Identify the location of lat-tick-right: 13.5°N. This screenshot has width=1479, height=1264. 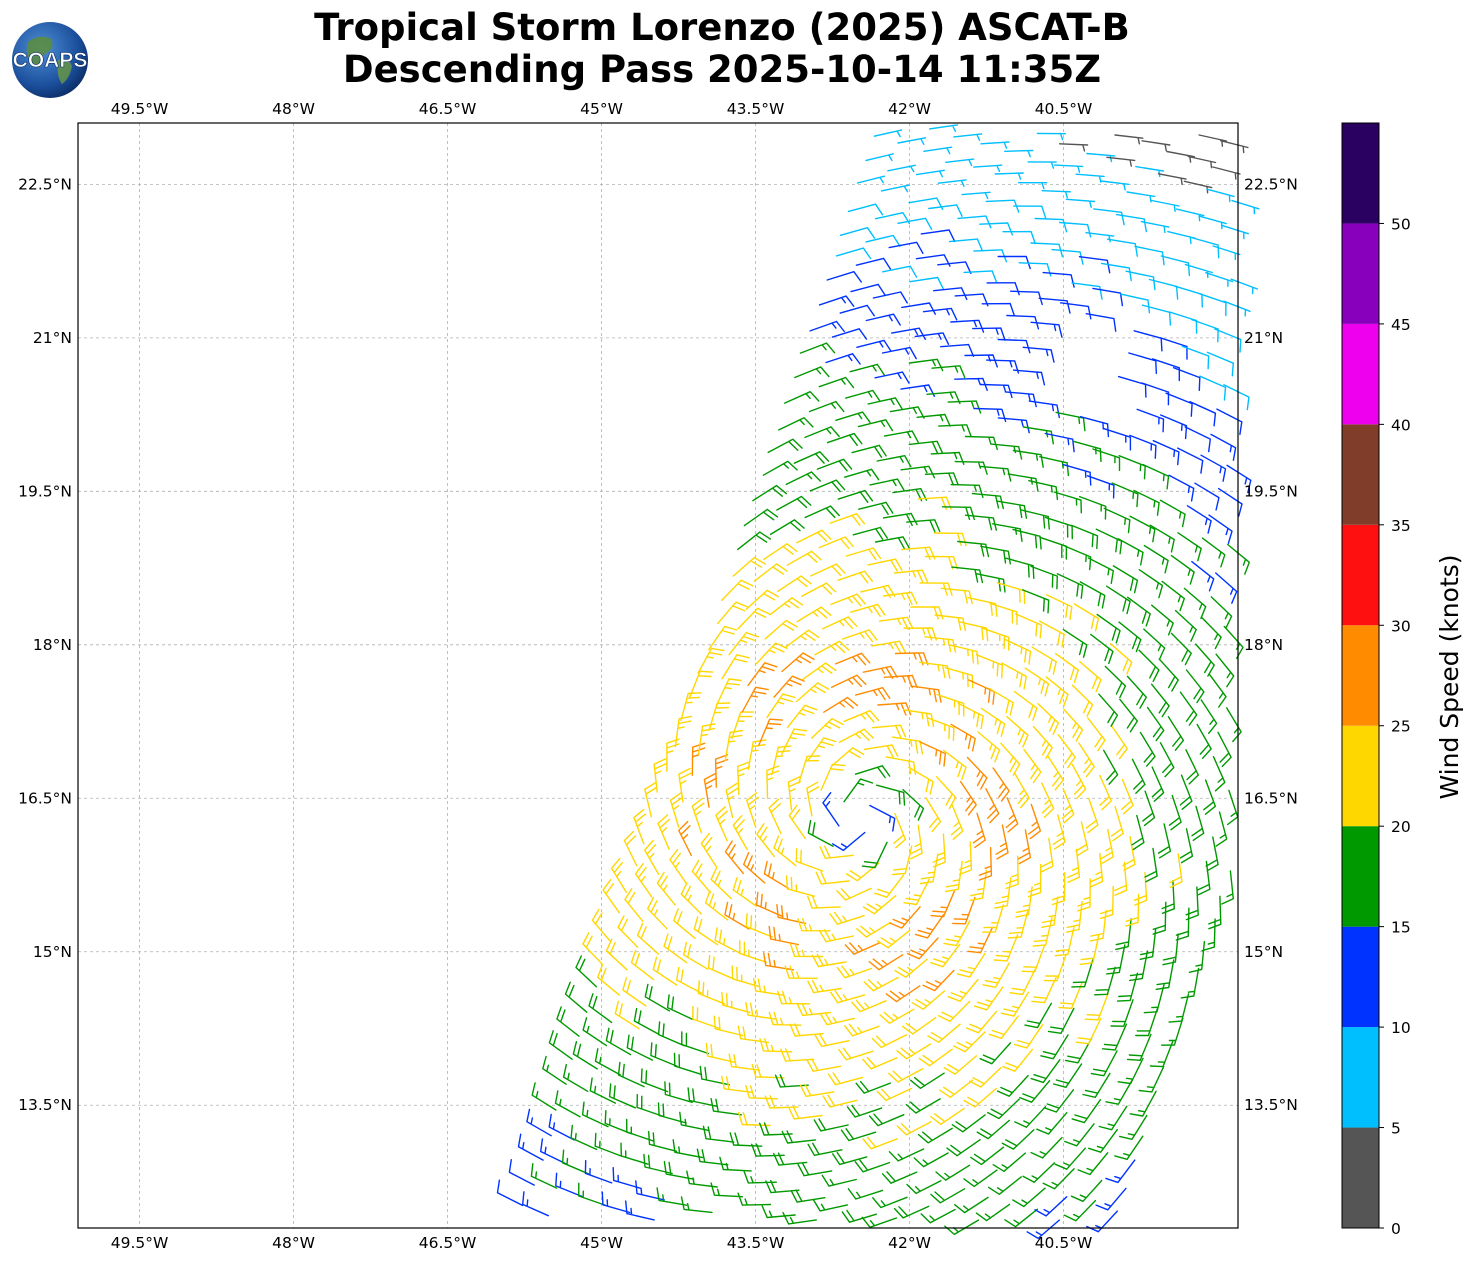
(1271, 1105).